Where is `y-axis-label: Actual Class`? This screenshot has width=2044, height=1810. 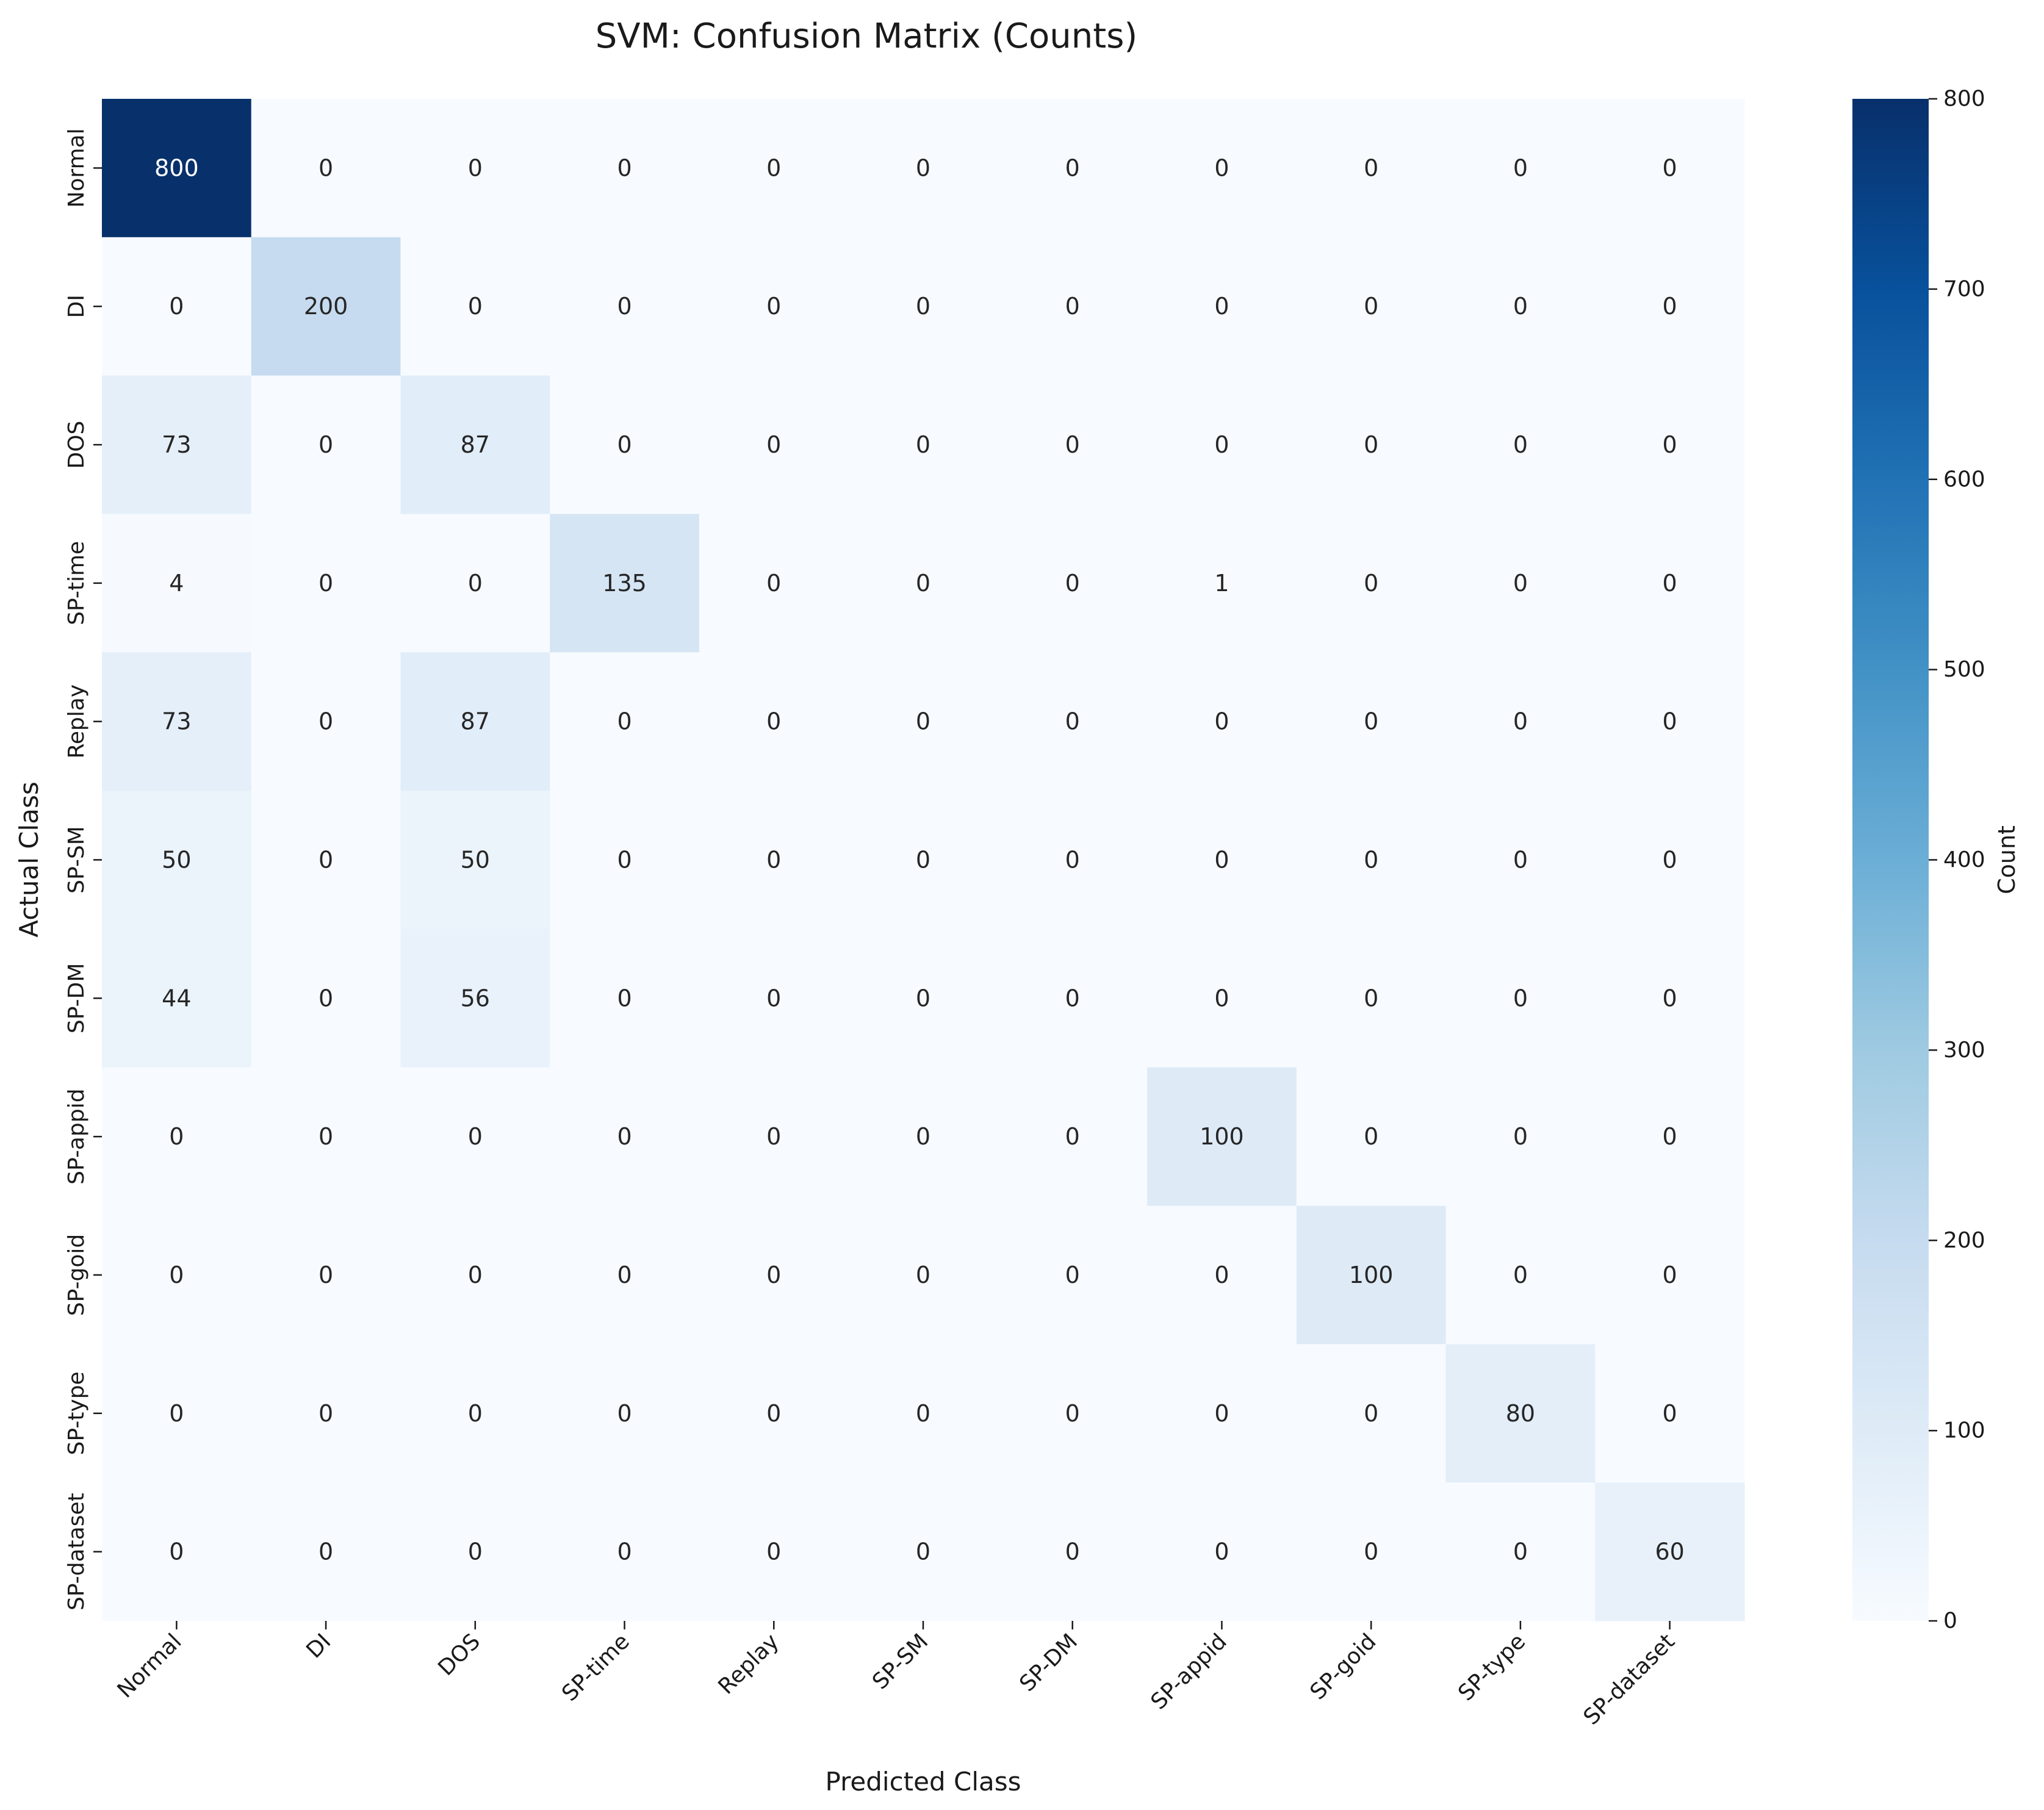
y-axis-label: Actual Class is located at coordinates (29, 859).